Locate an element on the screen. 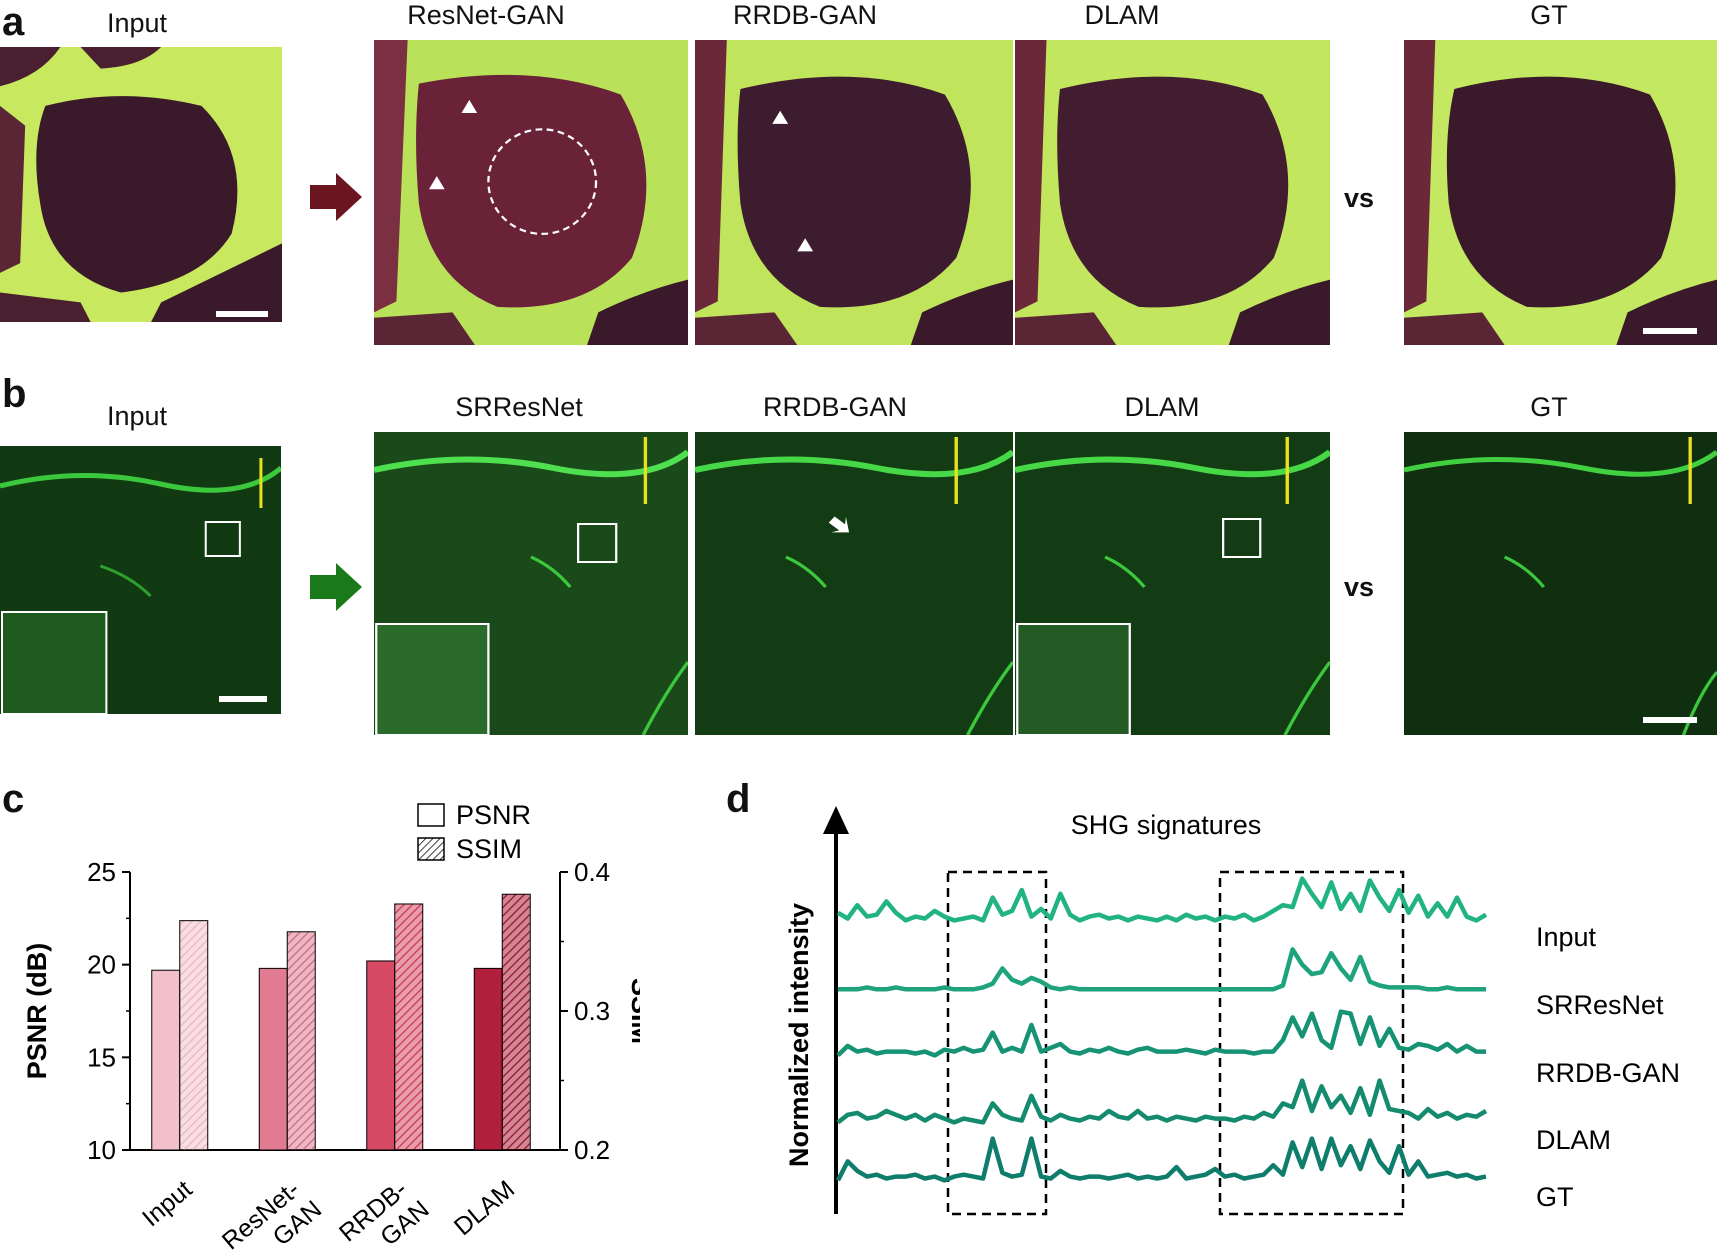 This screenshot has width=1718, height=1260. y-tick-label: 20 is located at coordinates (101, 965).